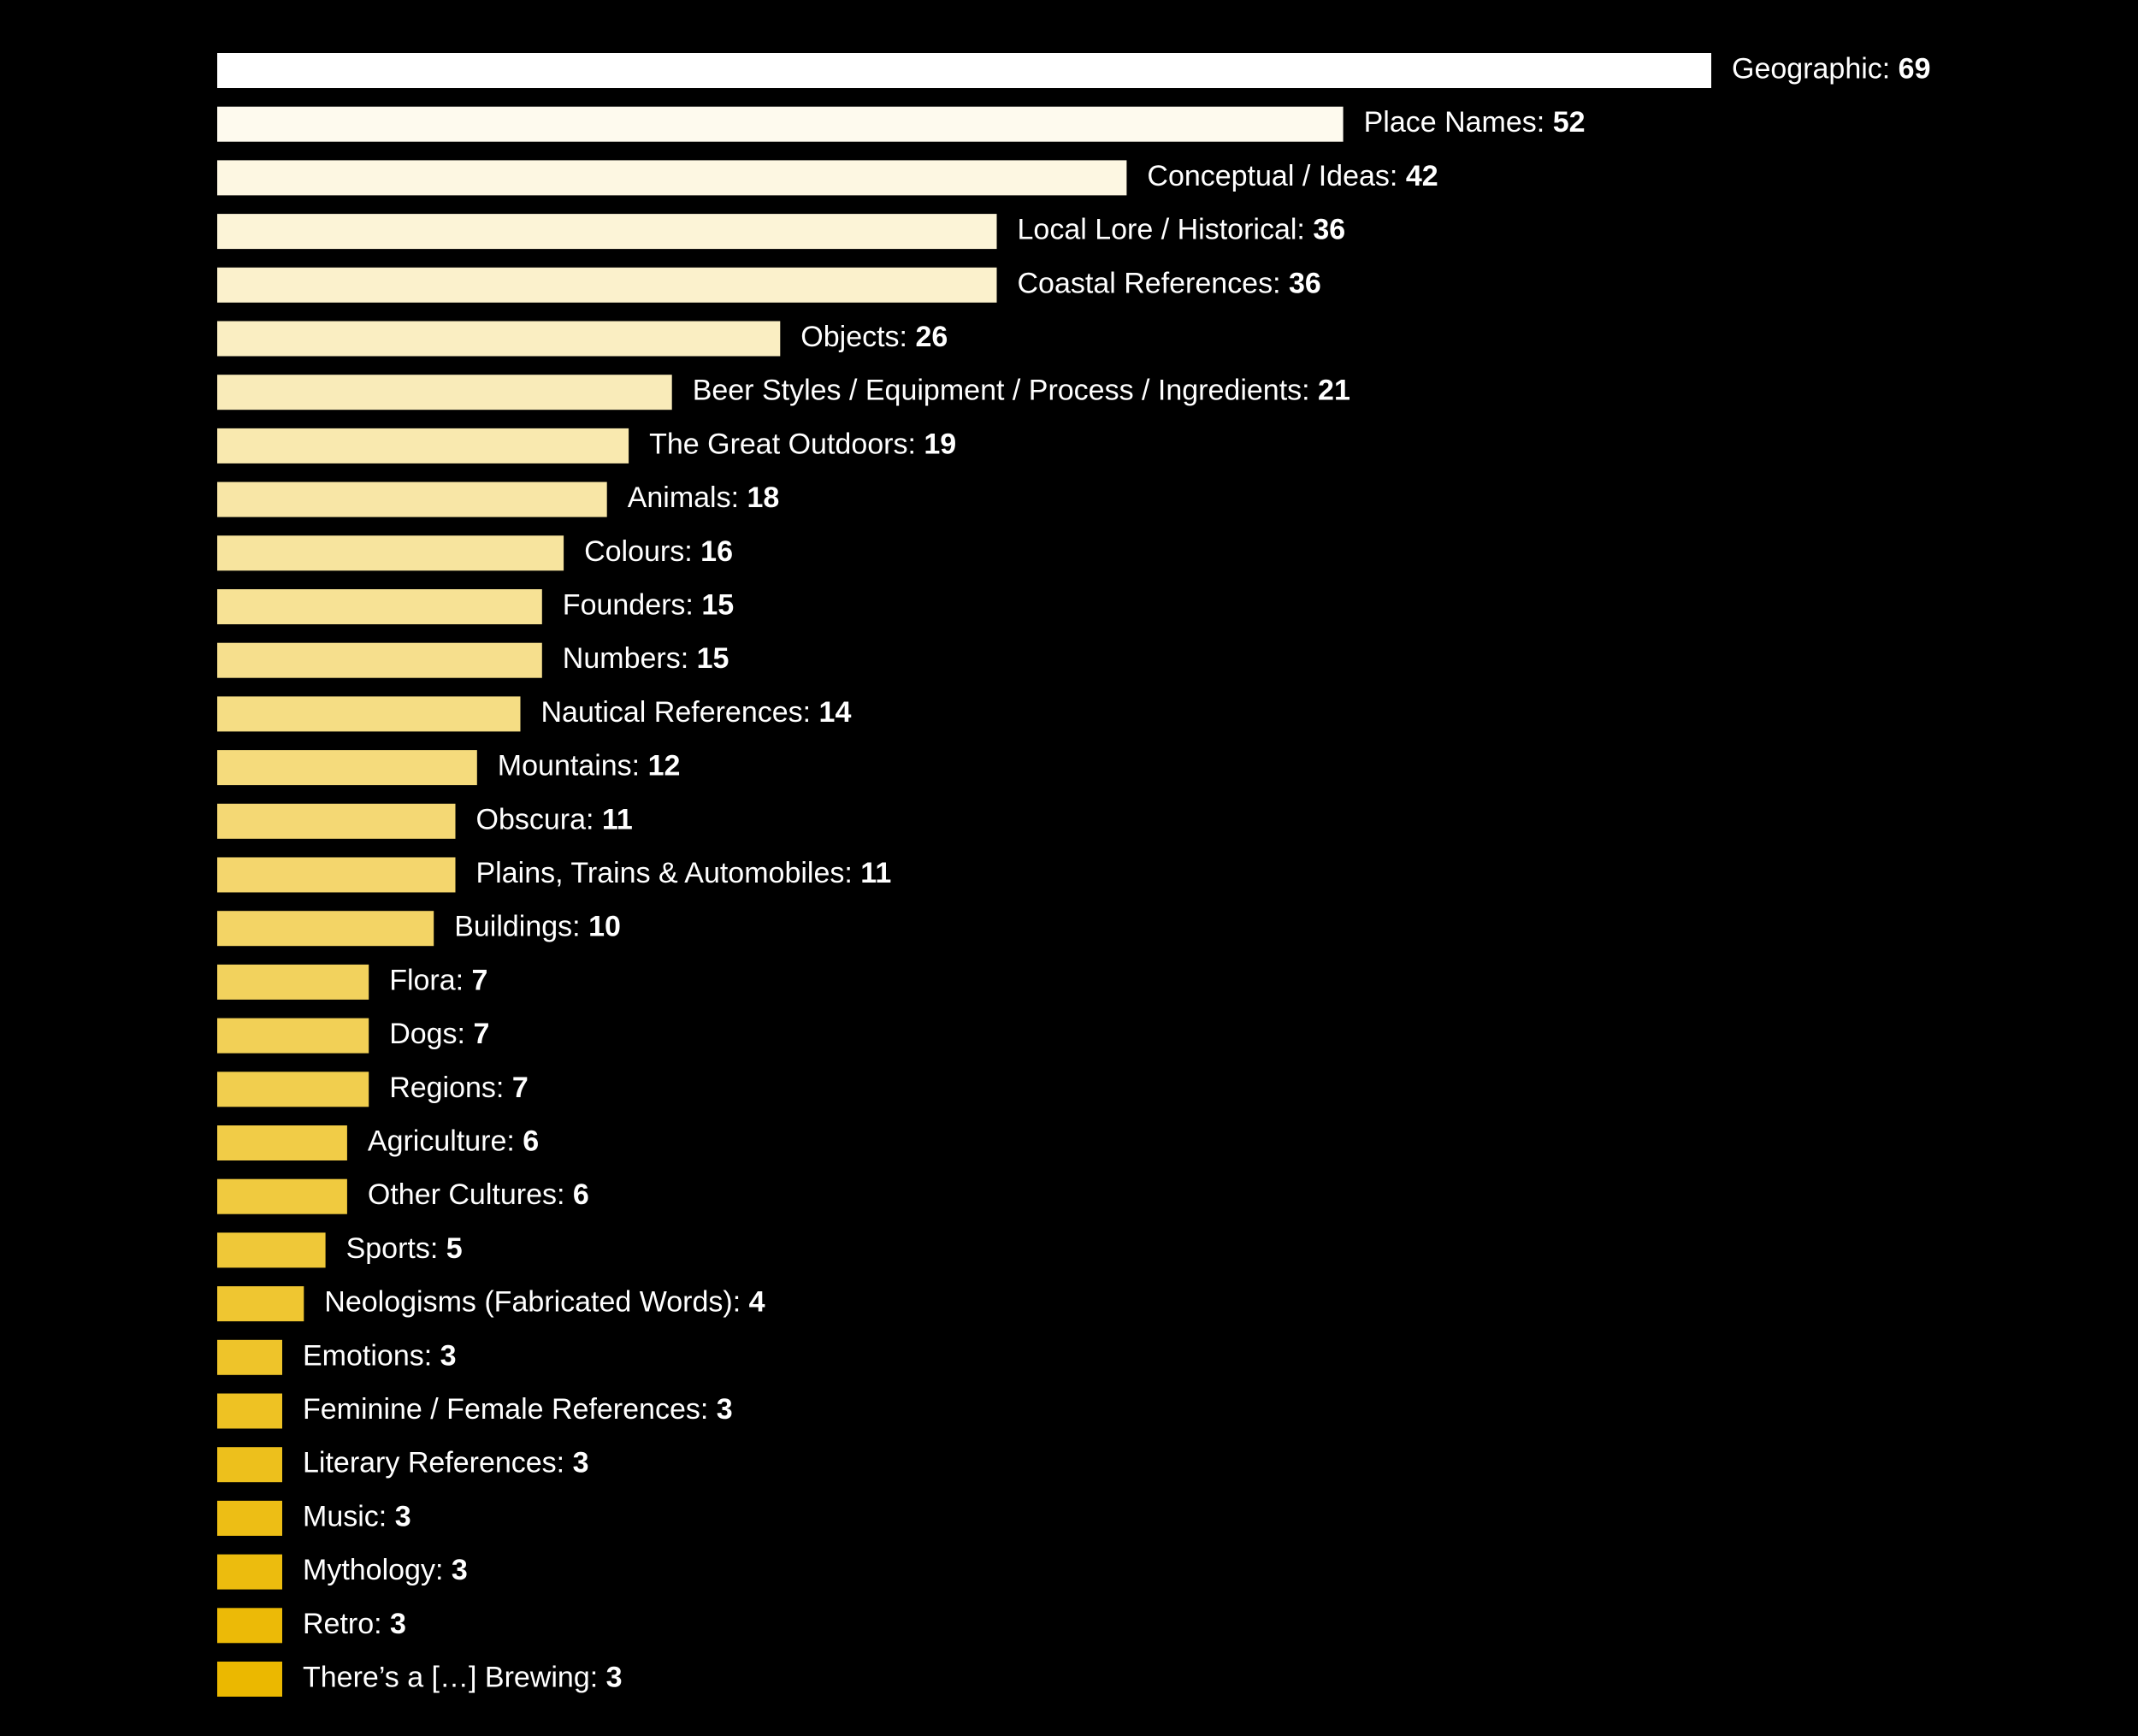 This screenshot has height=1736, width=2138. What do you see at coordinates (450, 1088) in the screenshot?
I see `category-label: Regions:` at bounding box center [450, 1088].